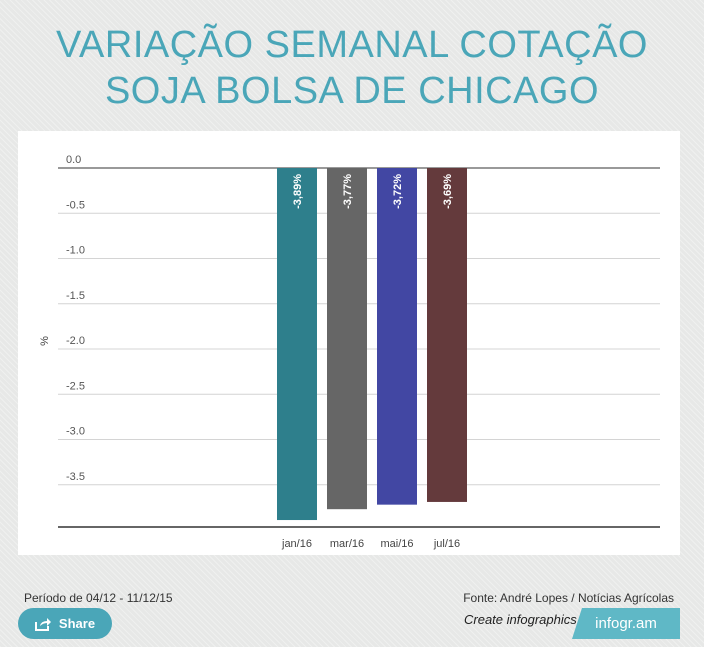 The width and height of the screenshot is (704, 647). I want to click on y-tick-label: -1.5, so click(75, 296).